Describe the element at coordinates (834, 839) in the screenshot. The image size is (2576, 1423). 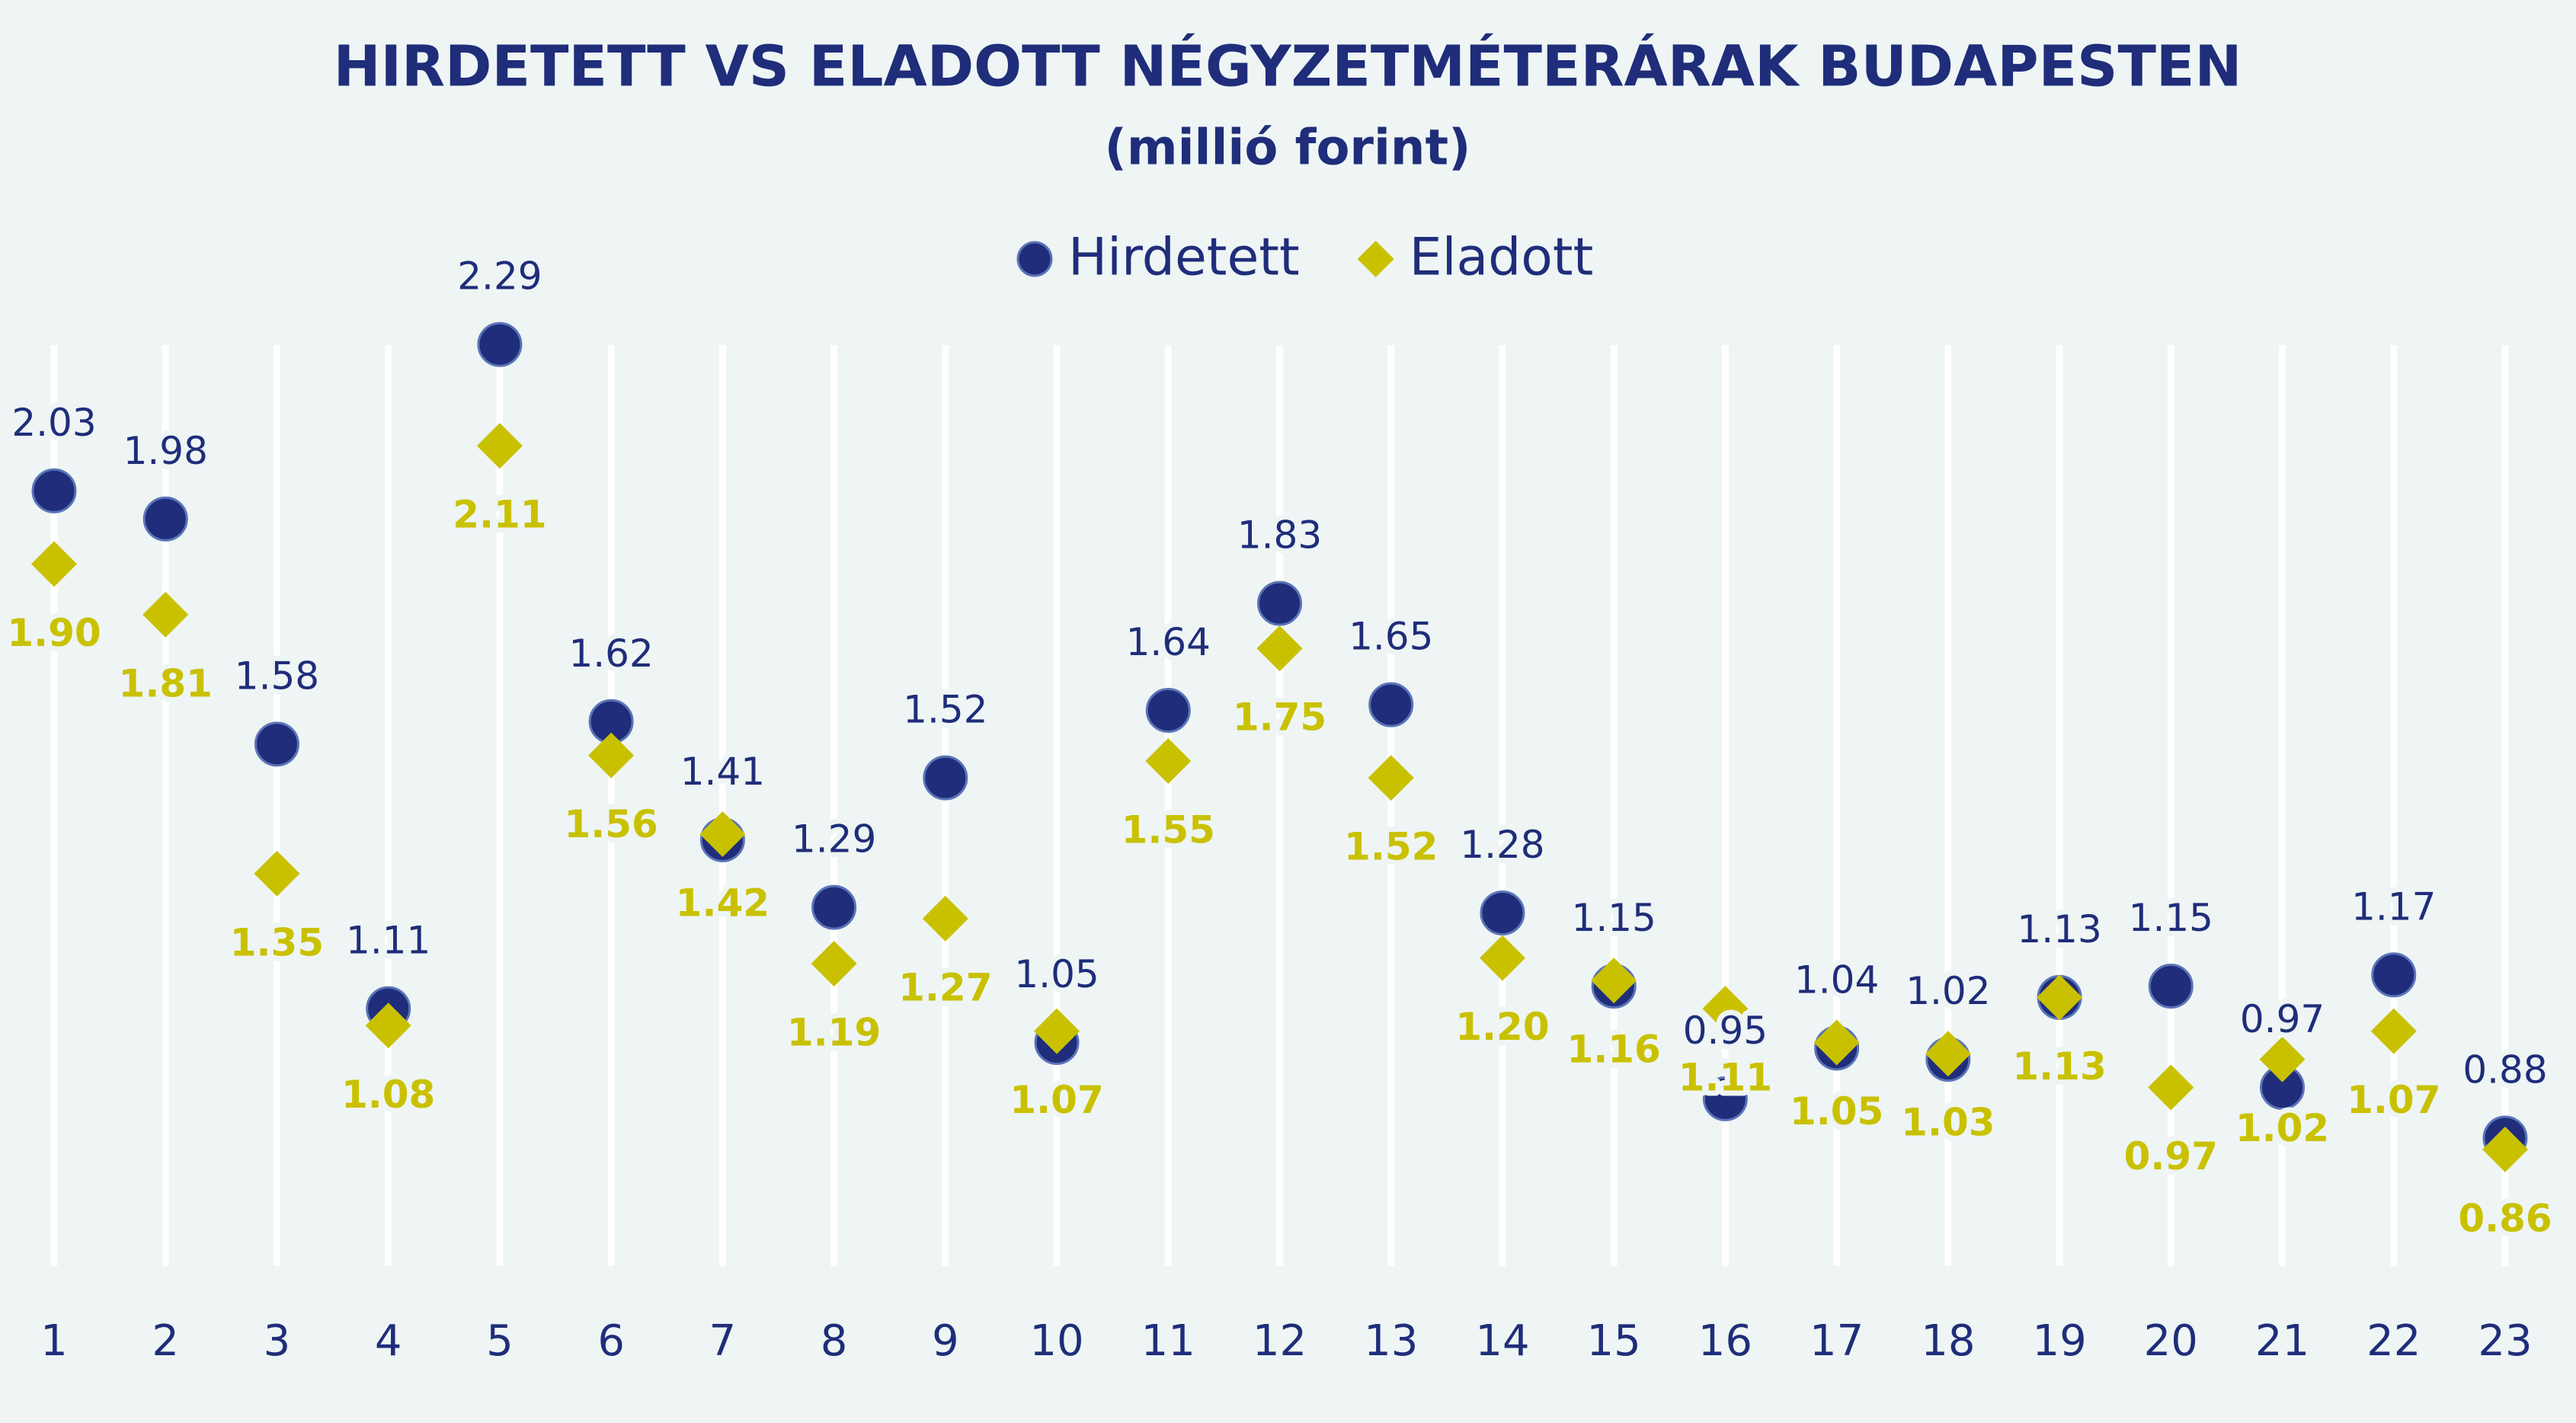
I see `data-label: 1.29` at that location.